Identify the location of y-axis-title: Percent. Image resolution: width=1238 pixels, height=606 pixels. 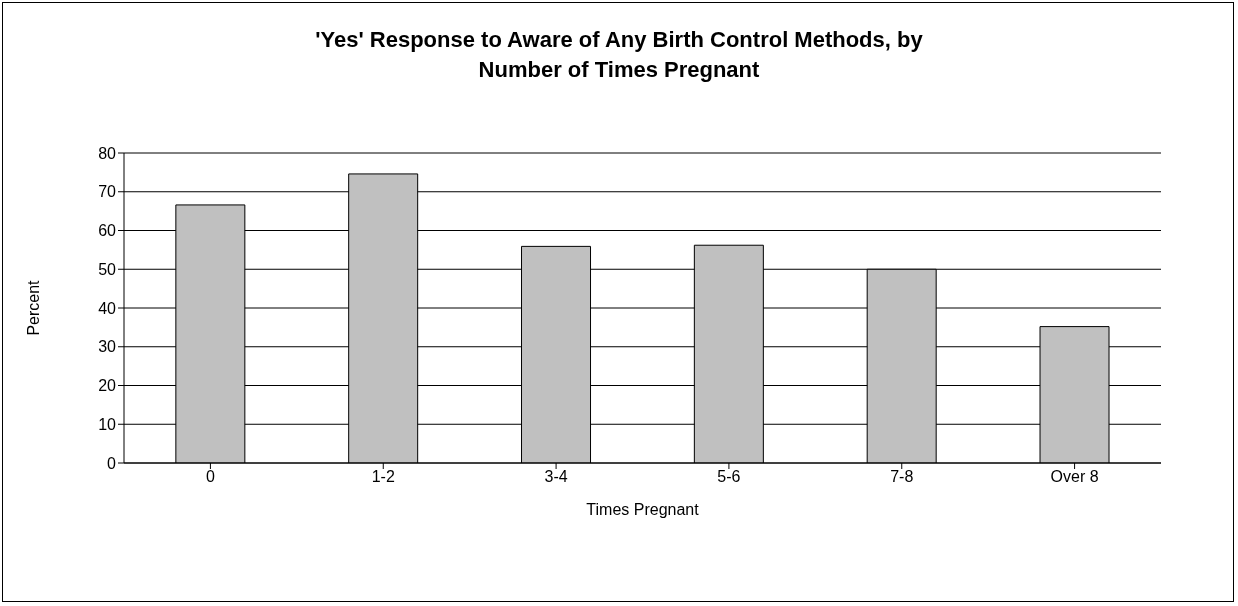
(33, 307).